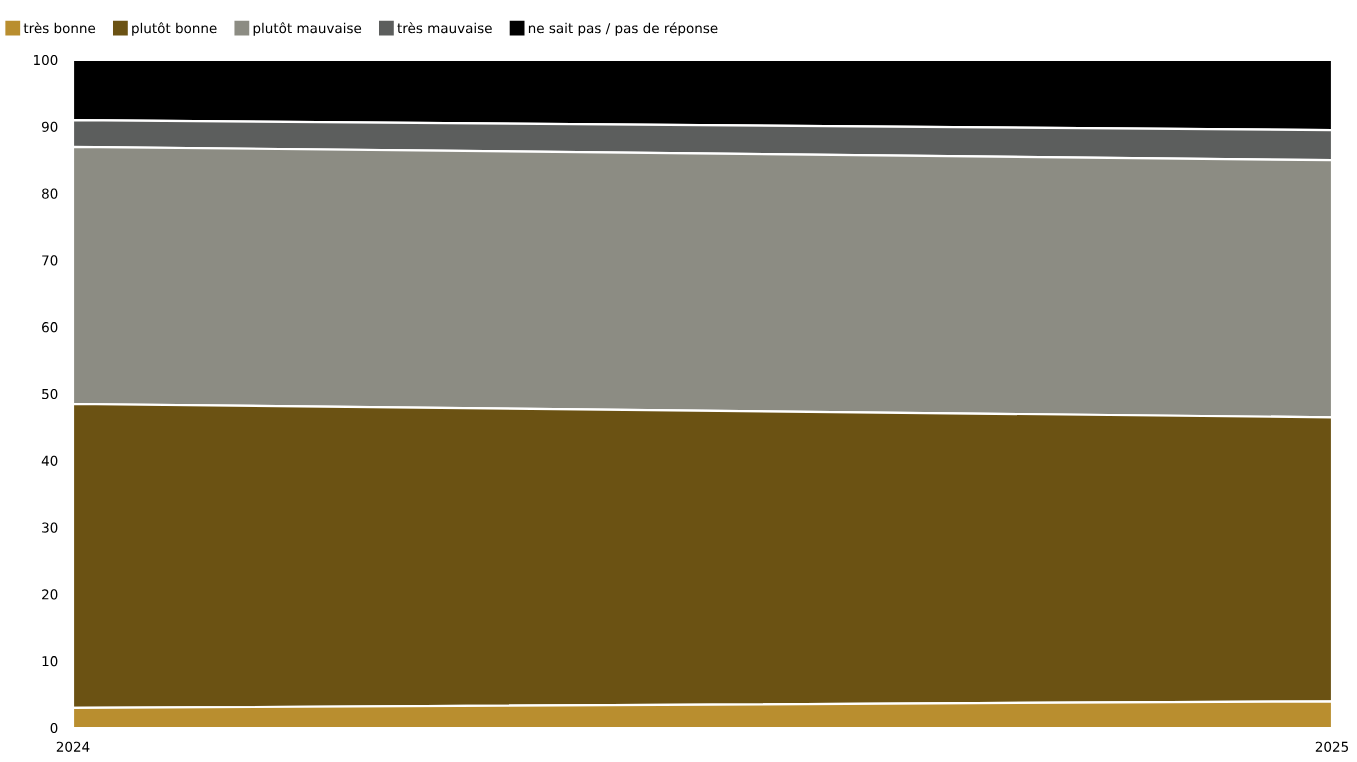  I want to click on y-tick-label: 80, so click(50, 193).